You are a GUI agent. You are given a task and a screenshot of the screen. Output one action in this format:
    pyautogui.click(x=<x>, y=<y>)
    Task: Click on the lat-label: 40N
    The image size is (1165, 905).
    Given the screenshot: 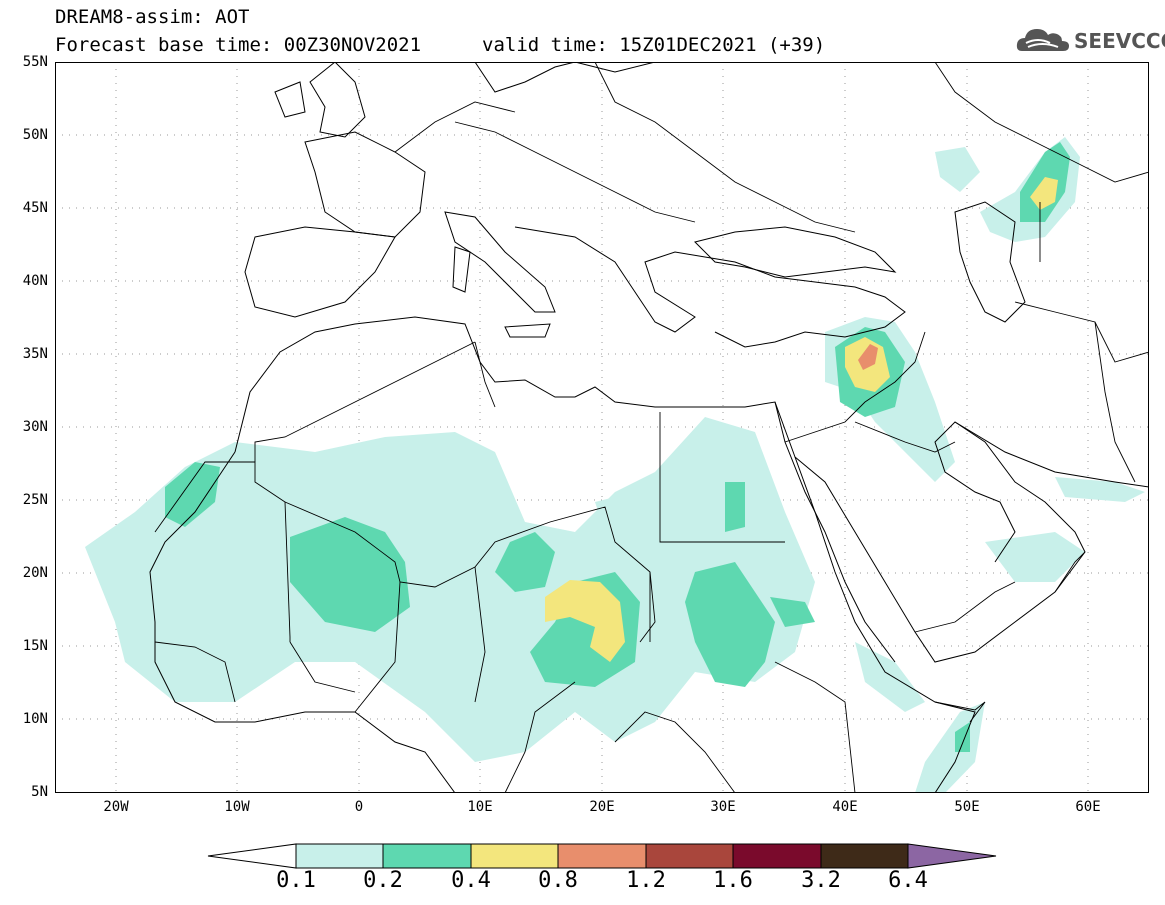 What is the action you would take?
    pyautogui.click(x=35, y=281)
    